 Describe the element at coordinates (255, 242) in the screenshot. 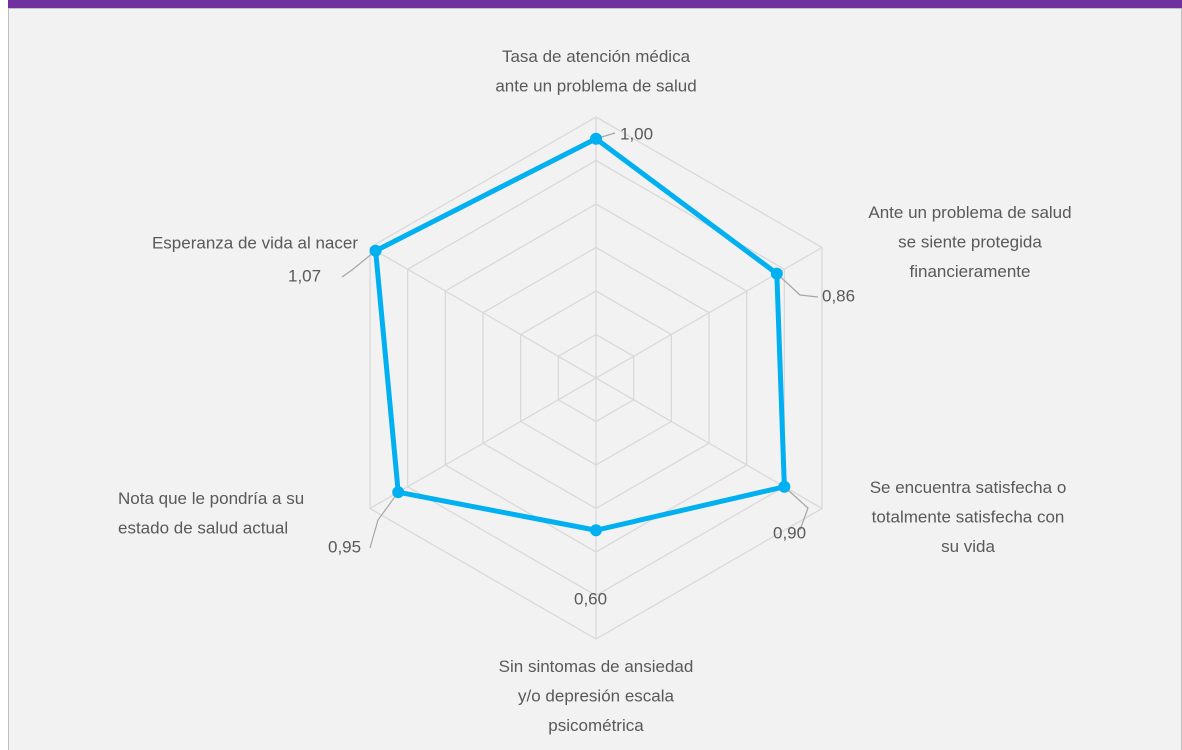

I see `category-label: Esperanza de vida al nacer` at that location.